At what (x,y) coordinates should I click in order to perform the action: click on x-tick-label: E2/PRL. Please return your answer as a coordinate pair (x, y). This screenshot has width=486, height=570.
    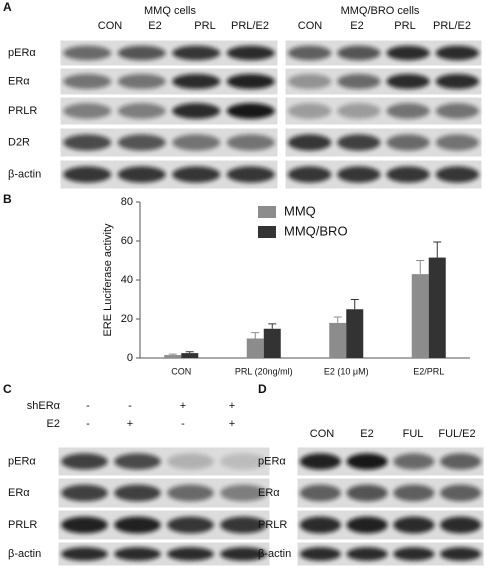
    Looking at the image, I should click on (428, 371).